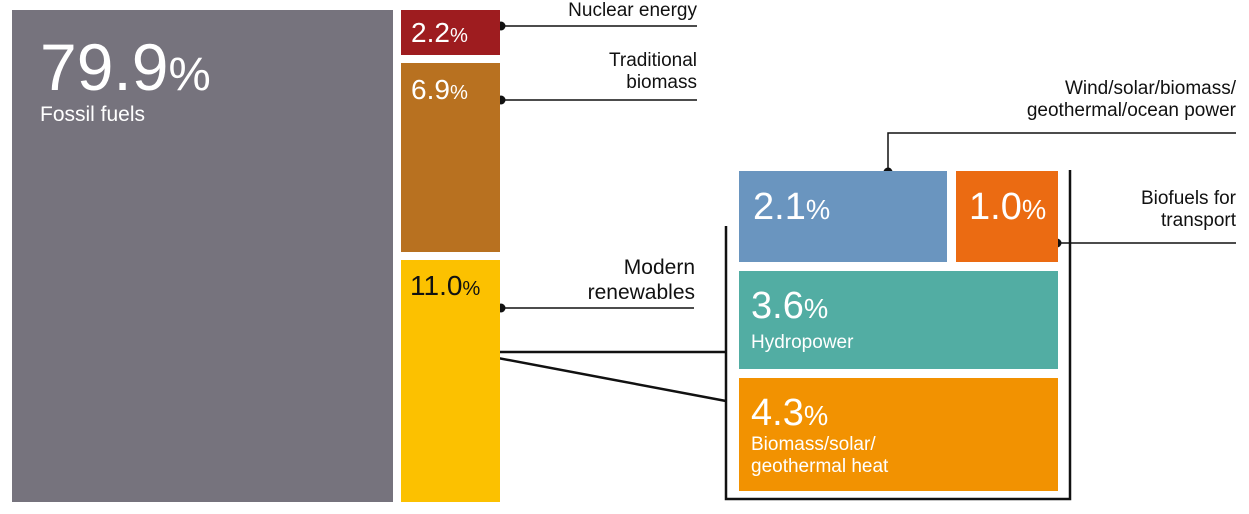 The image size is (1249, 514). What do you see at coordinates (104, 67) in the screenshot?
I see `fossil-fuels-value-number: 79.9` at bounding box center [104, 67].